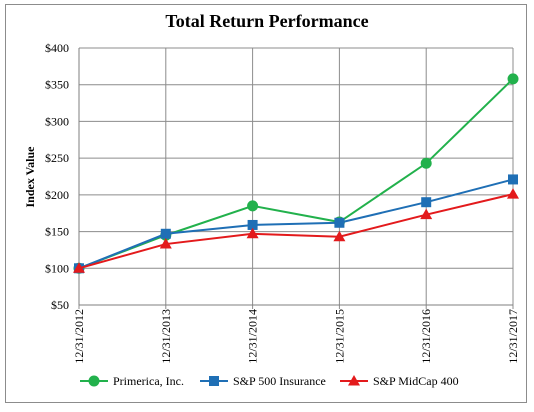 The height and width of the screenshot is (412, 534). I want to click on legend-entry: Primerica, Inc., so click(132, 381).